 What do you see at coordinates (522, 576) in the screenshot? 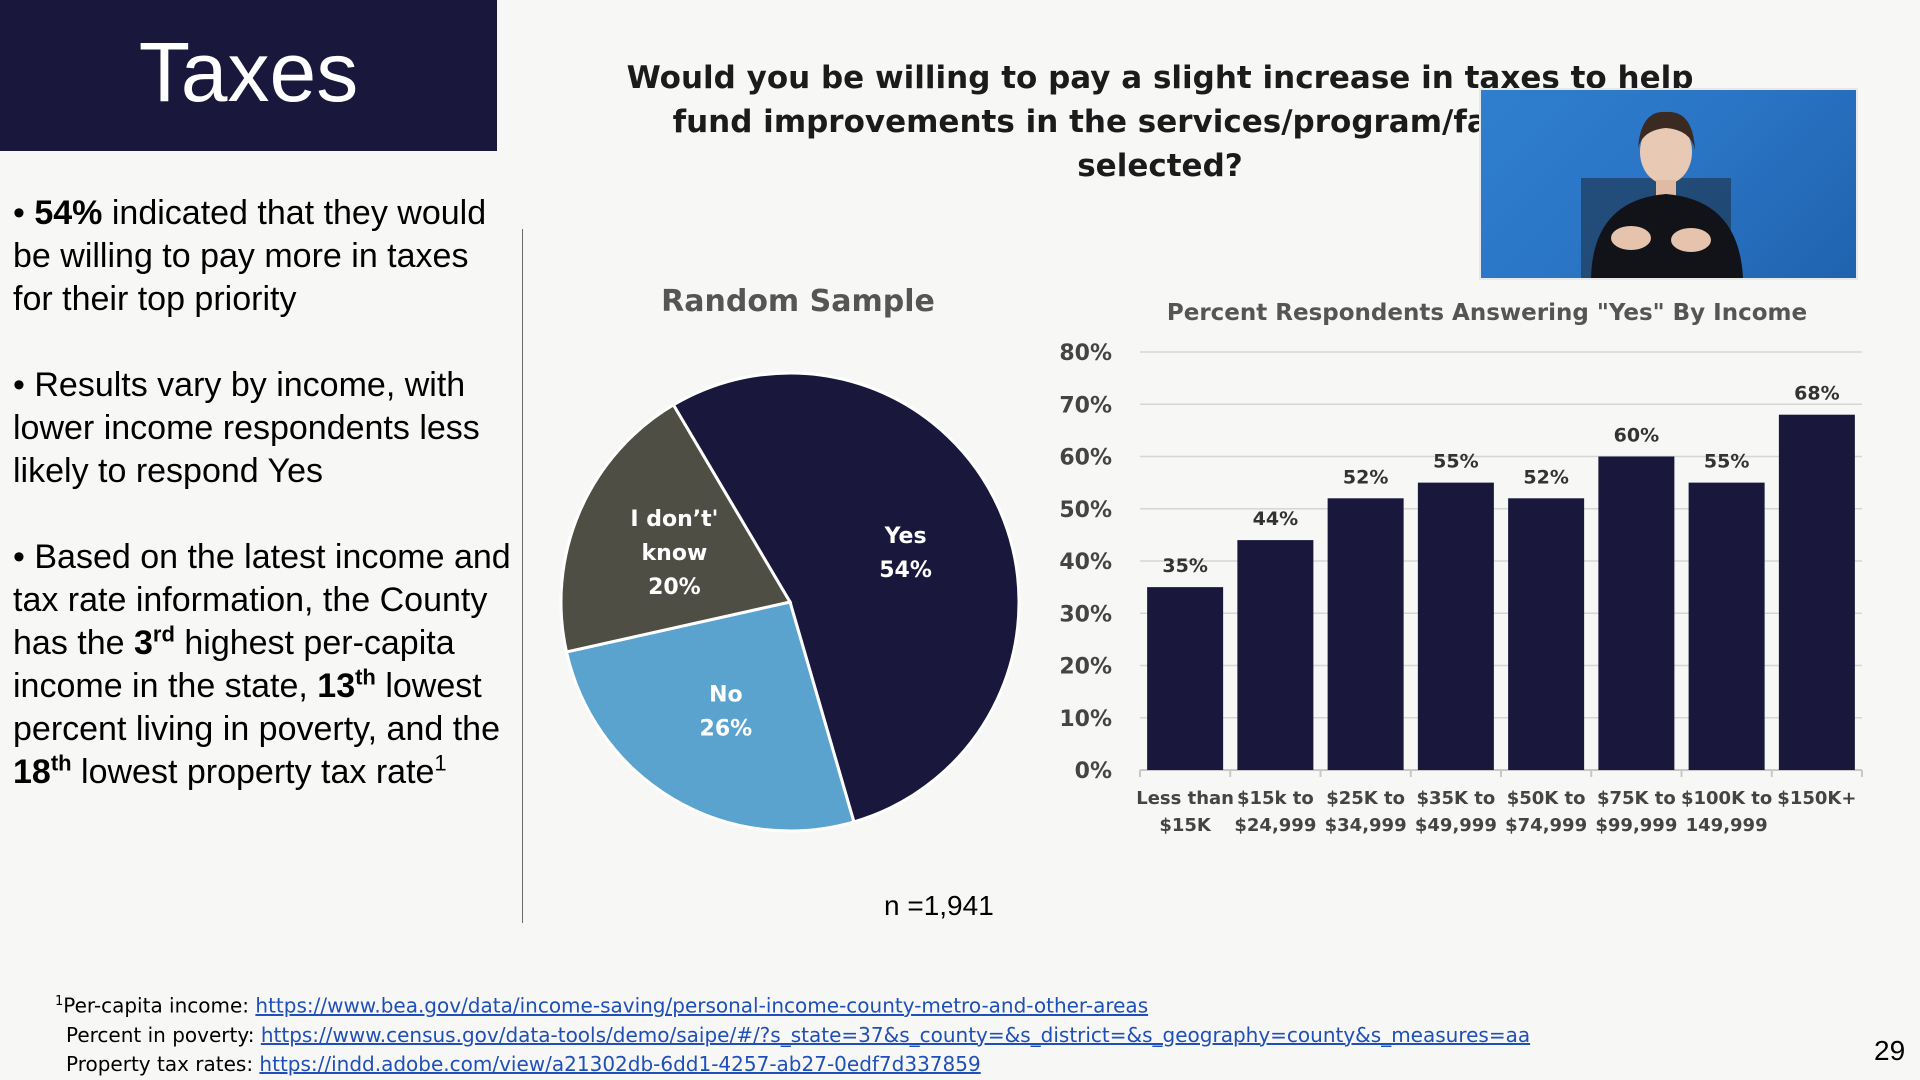
I see `vertical-divider` at bounding box center [522, 576].